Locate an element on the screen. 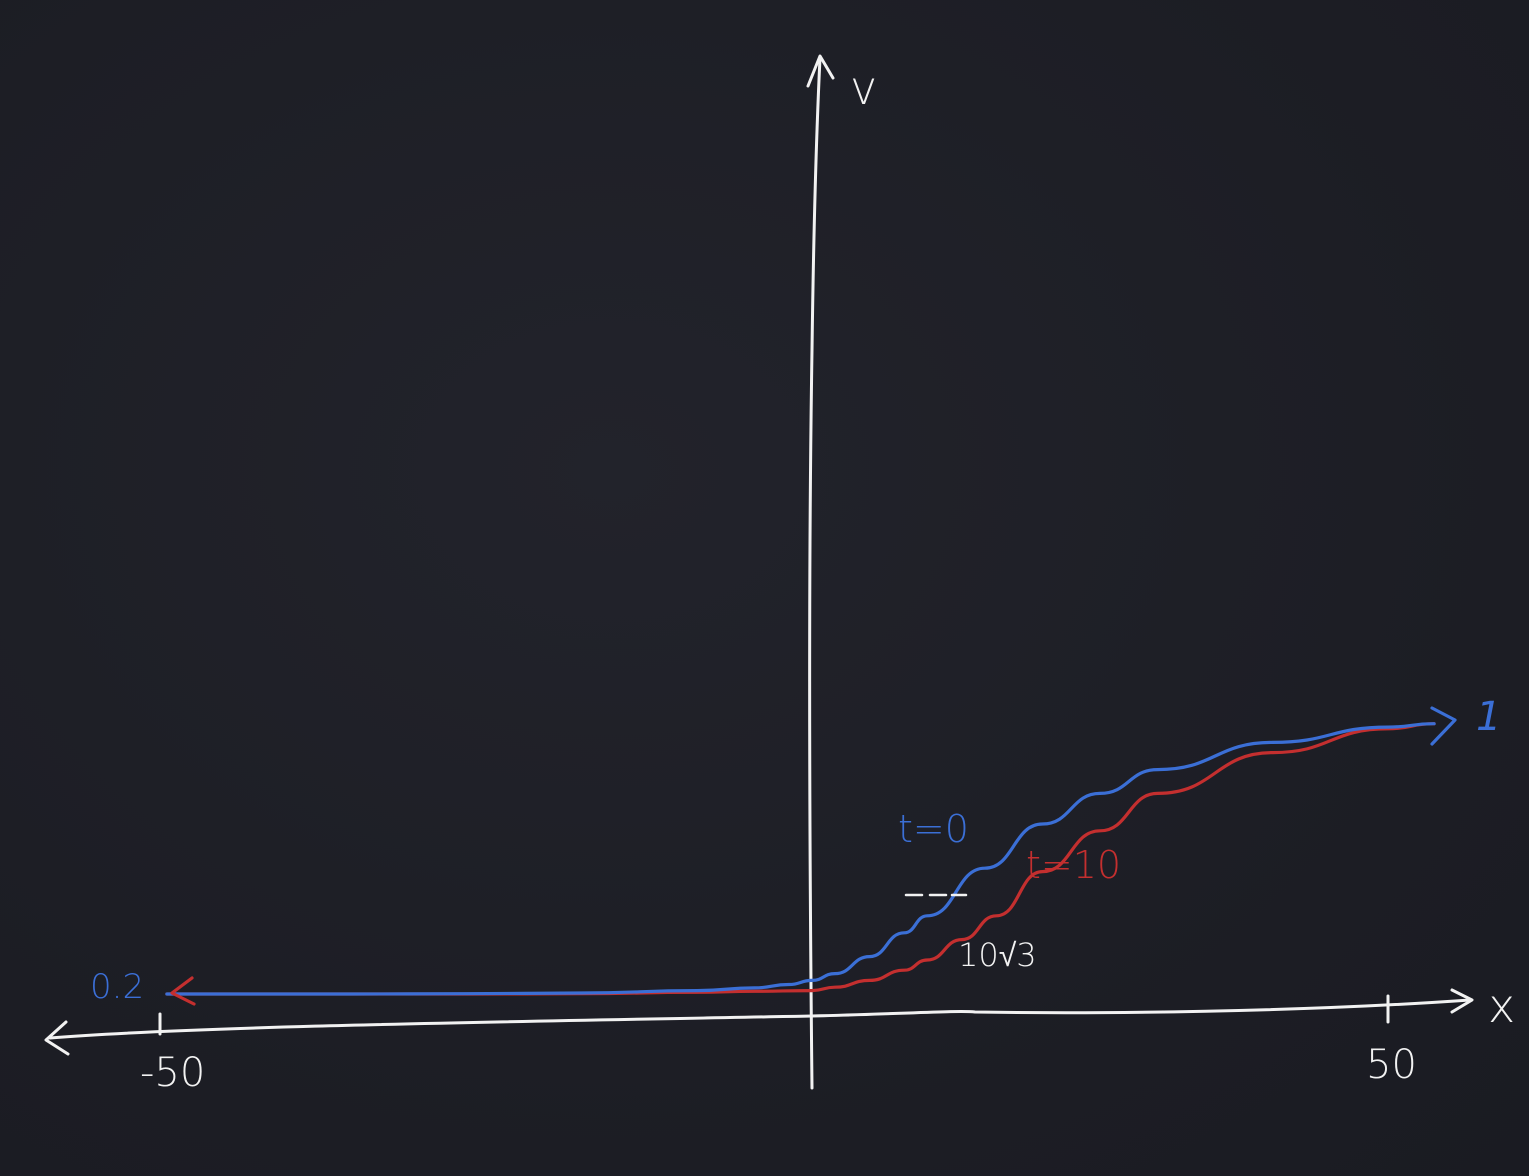  shift-annotation: 10√3 is located at coordinates (997, 955).